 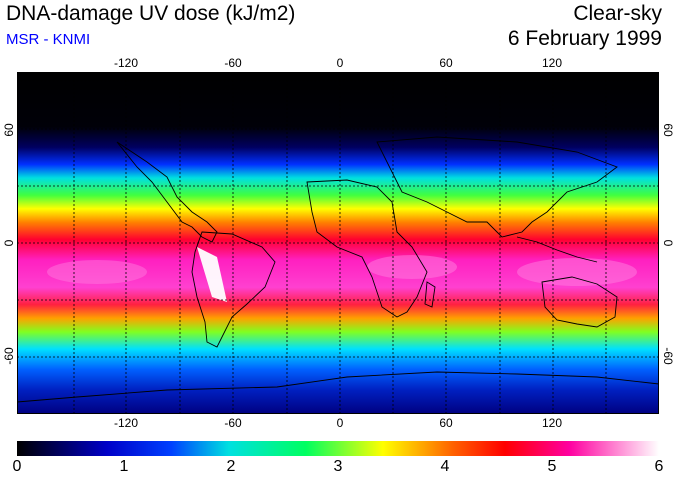 I want to click on lon-tick-top: -120, so click(x=126, y=63).